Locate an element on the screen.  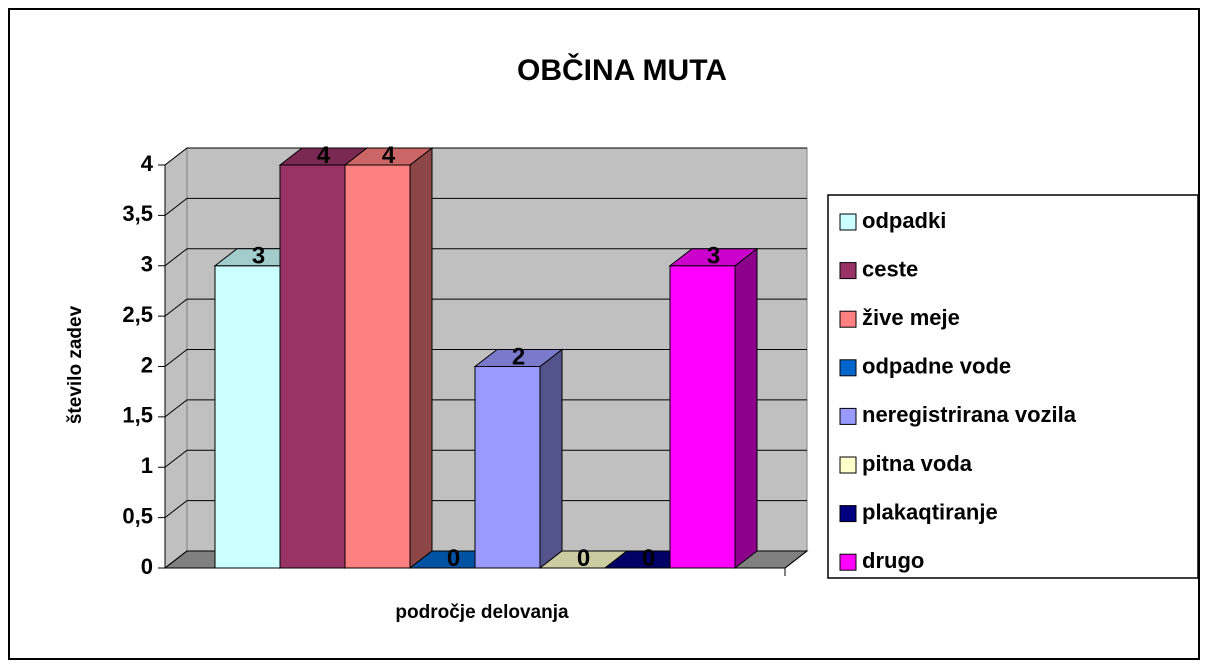
legend-label: ceste is located at coordinates (890, 268).